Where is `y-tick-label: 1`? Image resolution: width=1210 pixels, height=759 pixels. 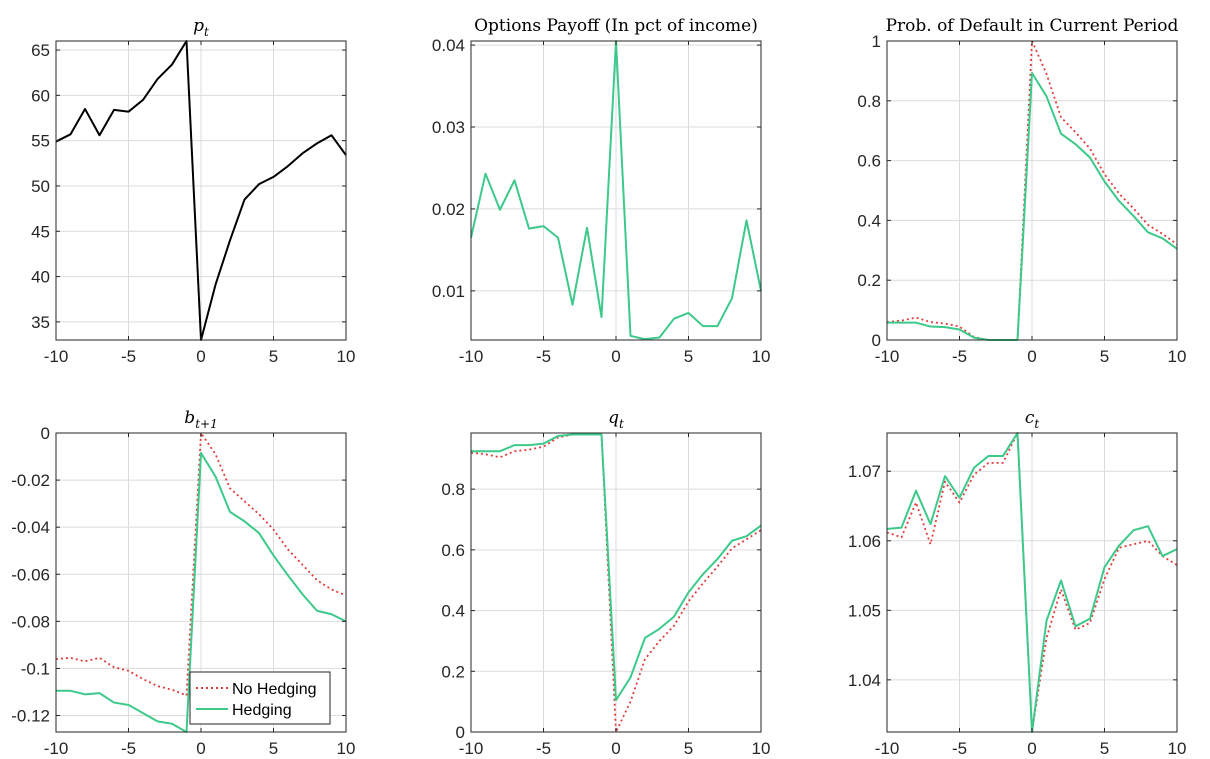
y-tick-label: 1 is located at coordinates (876, 41).